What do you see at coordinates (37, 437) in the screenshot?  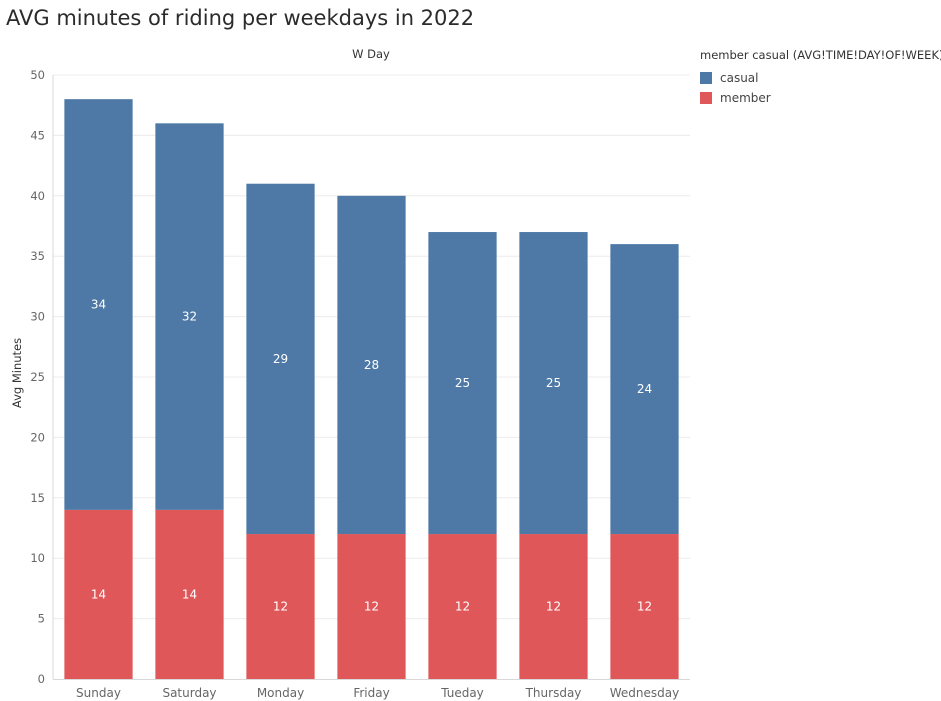 I see `y-tick-label: 20` at bounding box center [37, 437].